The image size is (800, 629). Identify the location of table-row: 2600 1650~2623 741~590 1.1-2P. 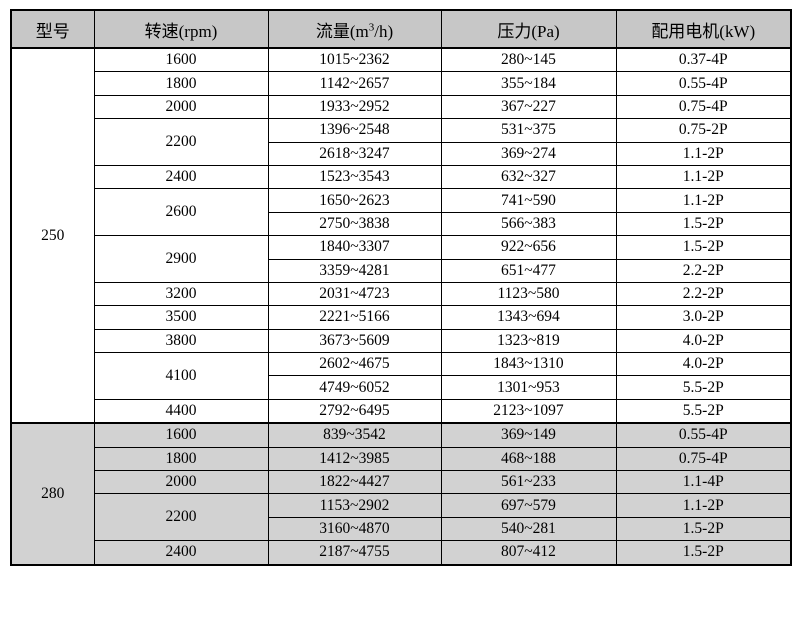
(401, 212).